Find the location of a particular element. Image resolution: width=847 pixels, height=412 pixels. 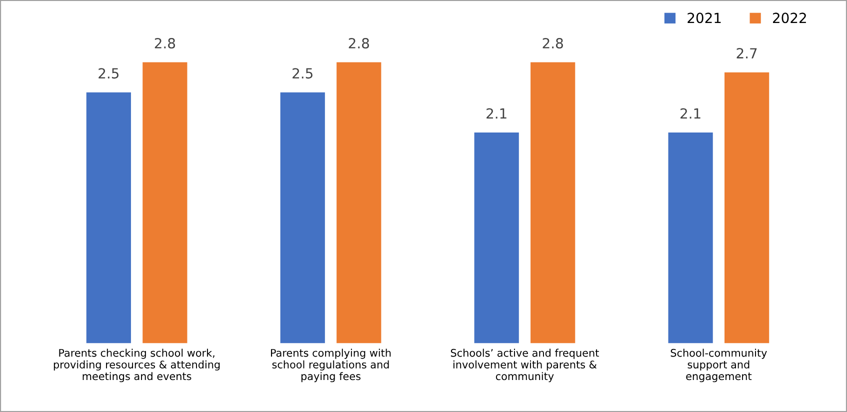

data-label: 2.7 is located at coordinates (746, 53).